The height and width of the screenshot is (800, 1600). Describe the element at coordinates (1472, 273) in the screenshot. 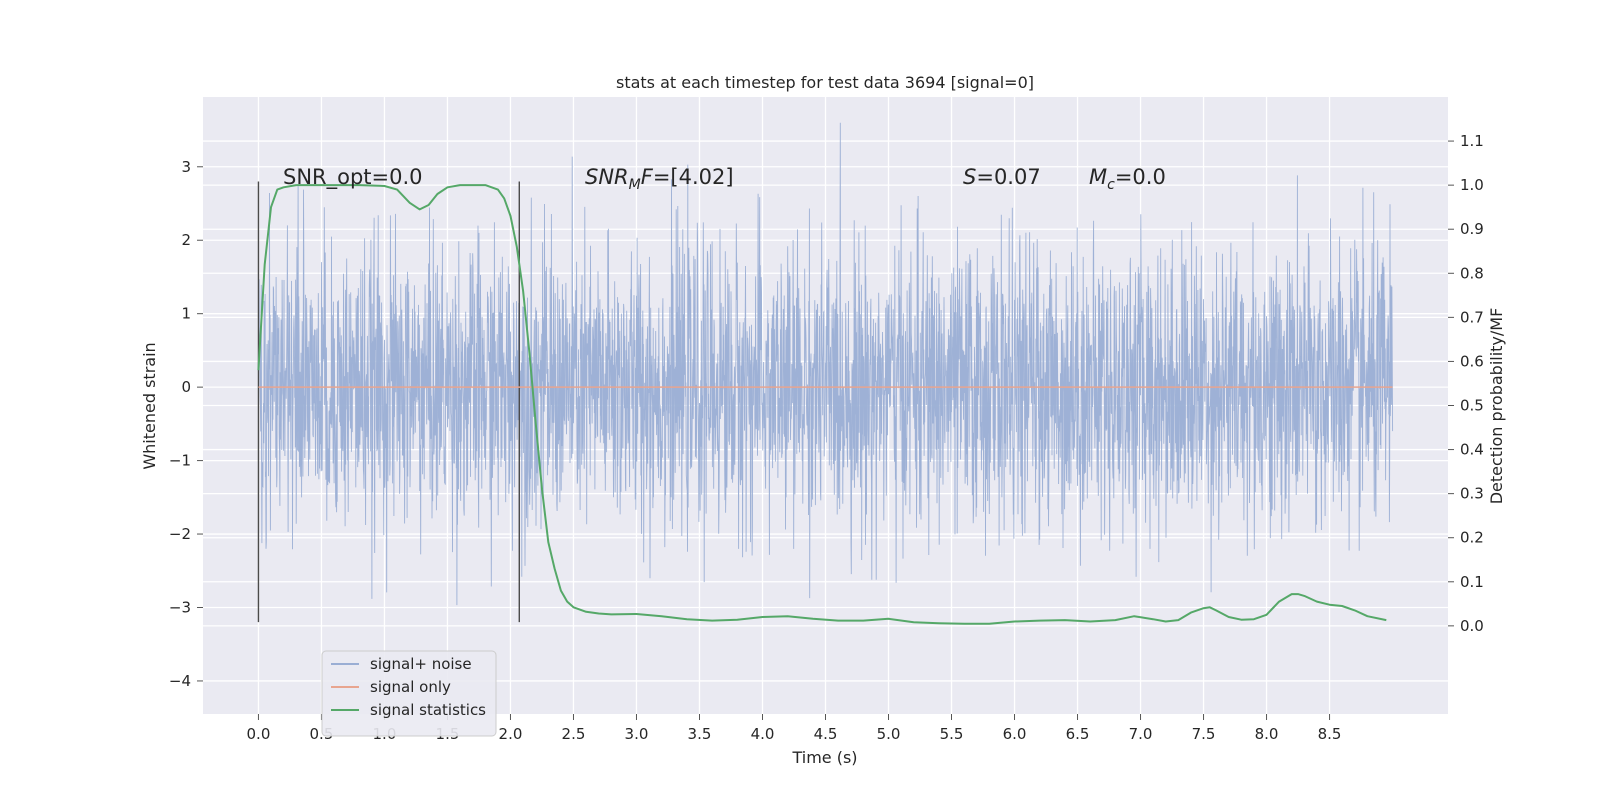

I see `y2-tick-label: 0.8` at that location.